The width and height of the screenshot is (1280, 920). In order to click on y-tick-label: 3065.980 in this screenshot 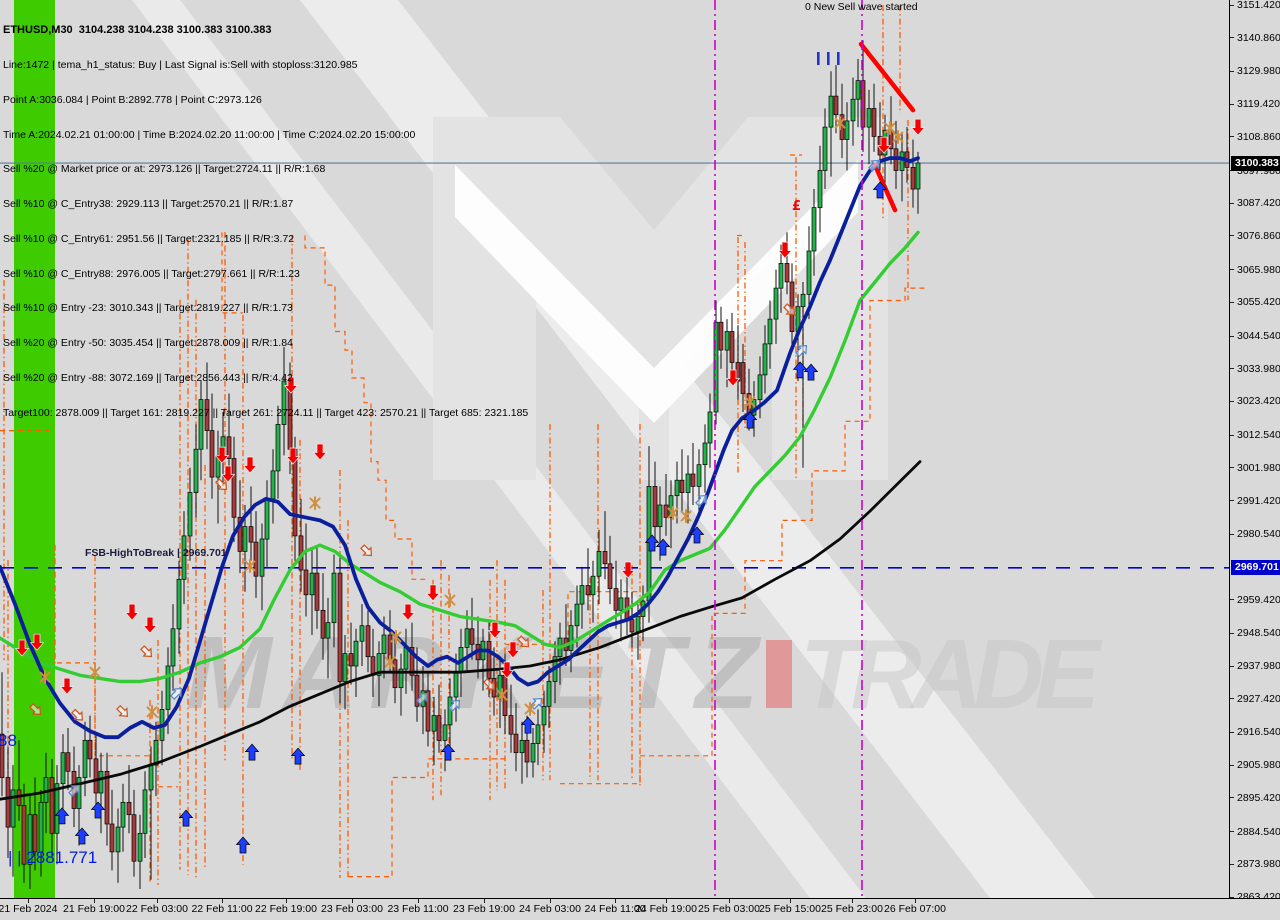, I will do `click(1258, 269)`.